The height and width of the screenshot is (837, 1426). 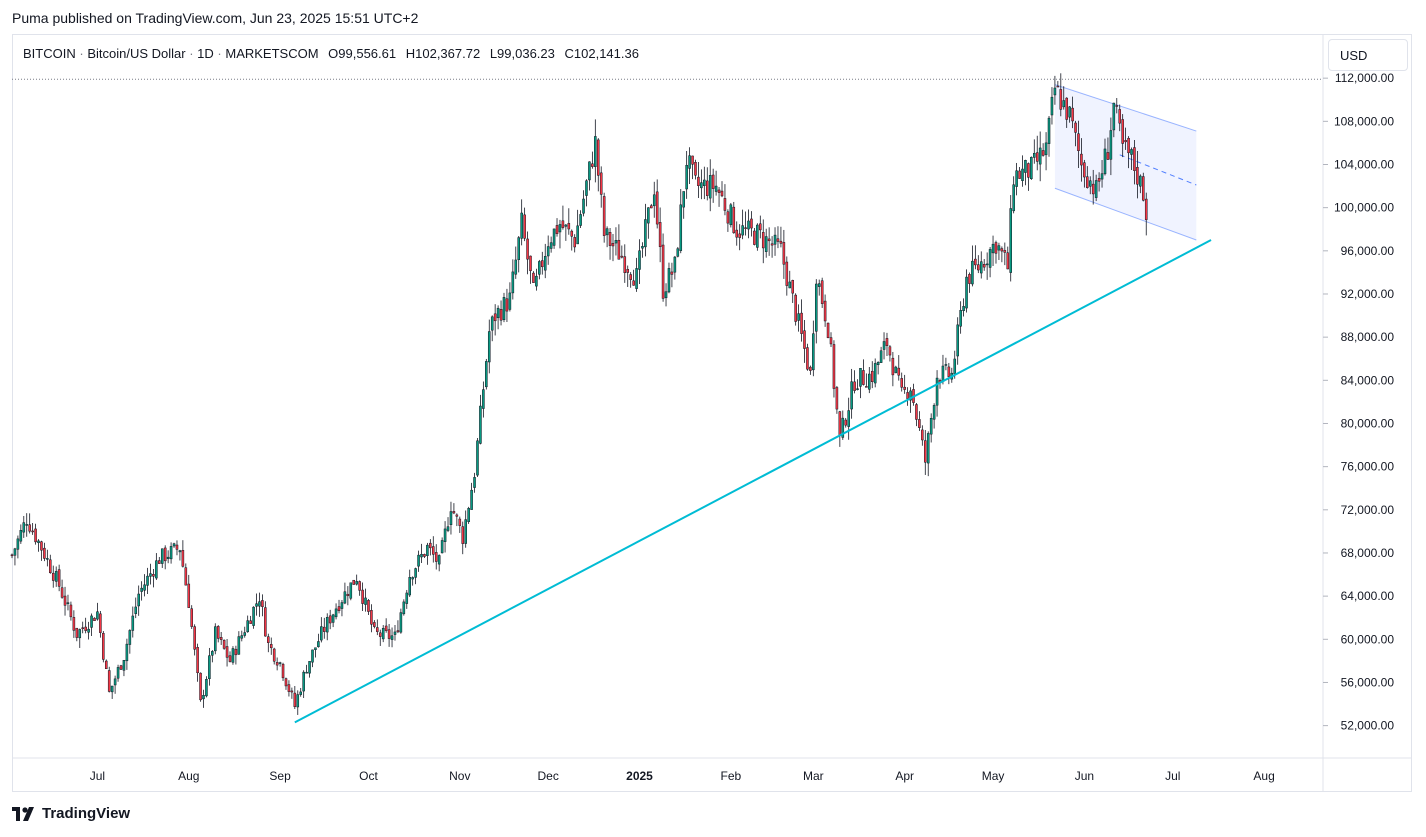 I want to click on currency-button: USD, so click(x=1368, y=55).